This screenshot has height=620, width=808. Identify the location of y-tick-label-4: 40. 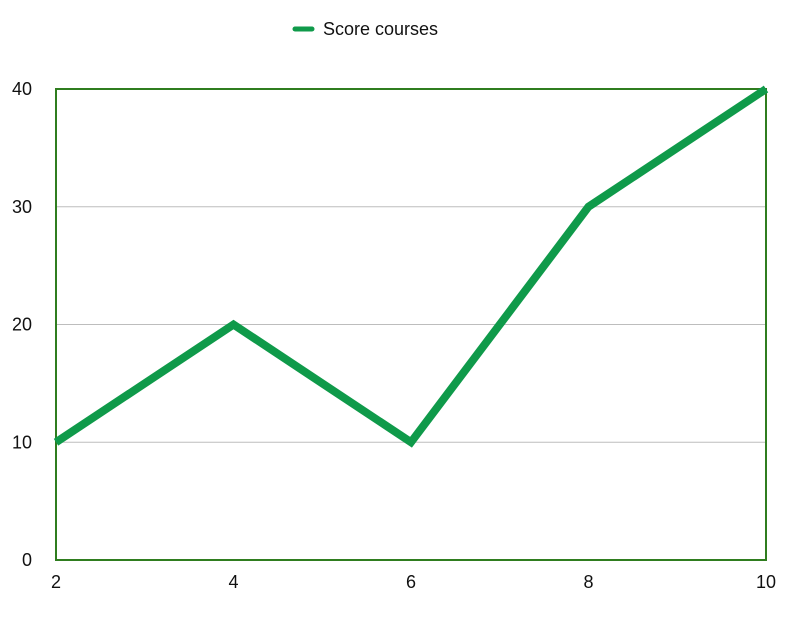
(22, 89).